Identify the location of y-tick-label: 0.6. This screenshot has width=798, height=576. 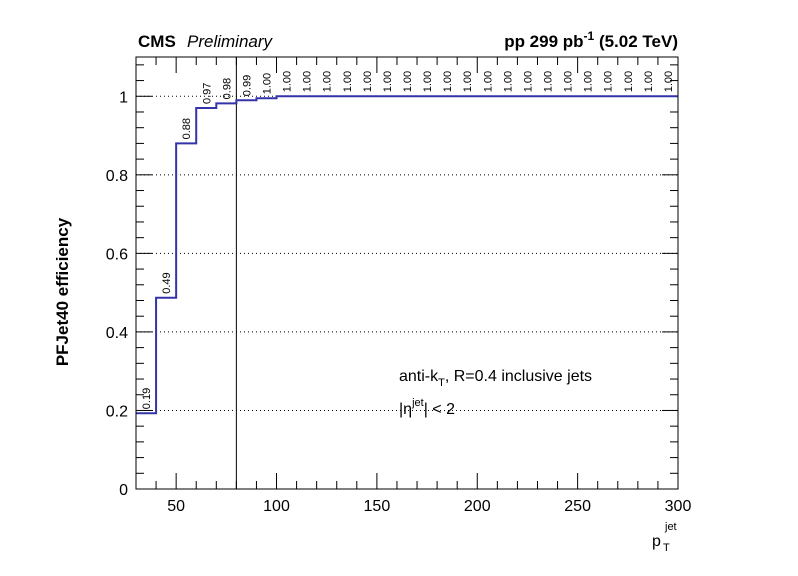
(117, 254).